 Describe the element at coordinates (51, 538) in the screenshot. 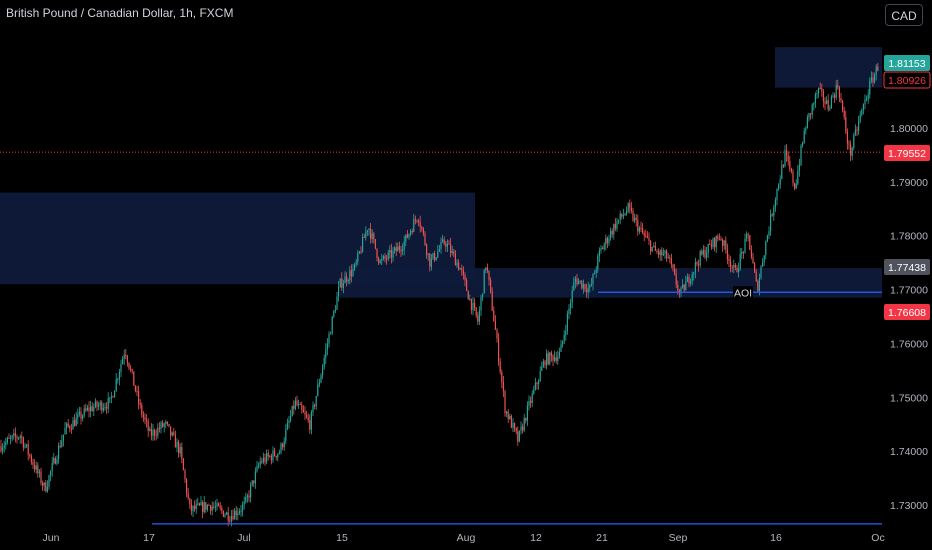

I see `x-tick-label: Jun` at that location.